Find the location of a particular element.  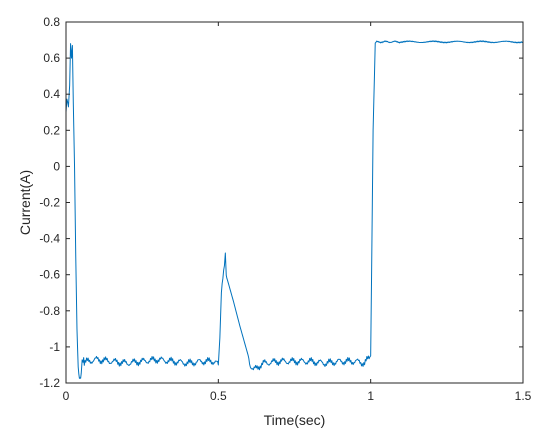

x-tick-label: 1 is located at coordinates (370, 396).